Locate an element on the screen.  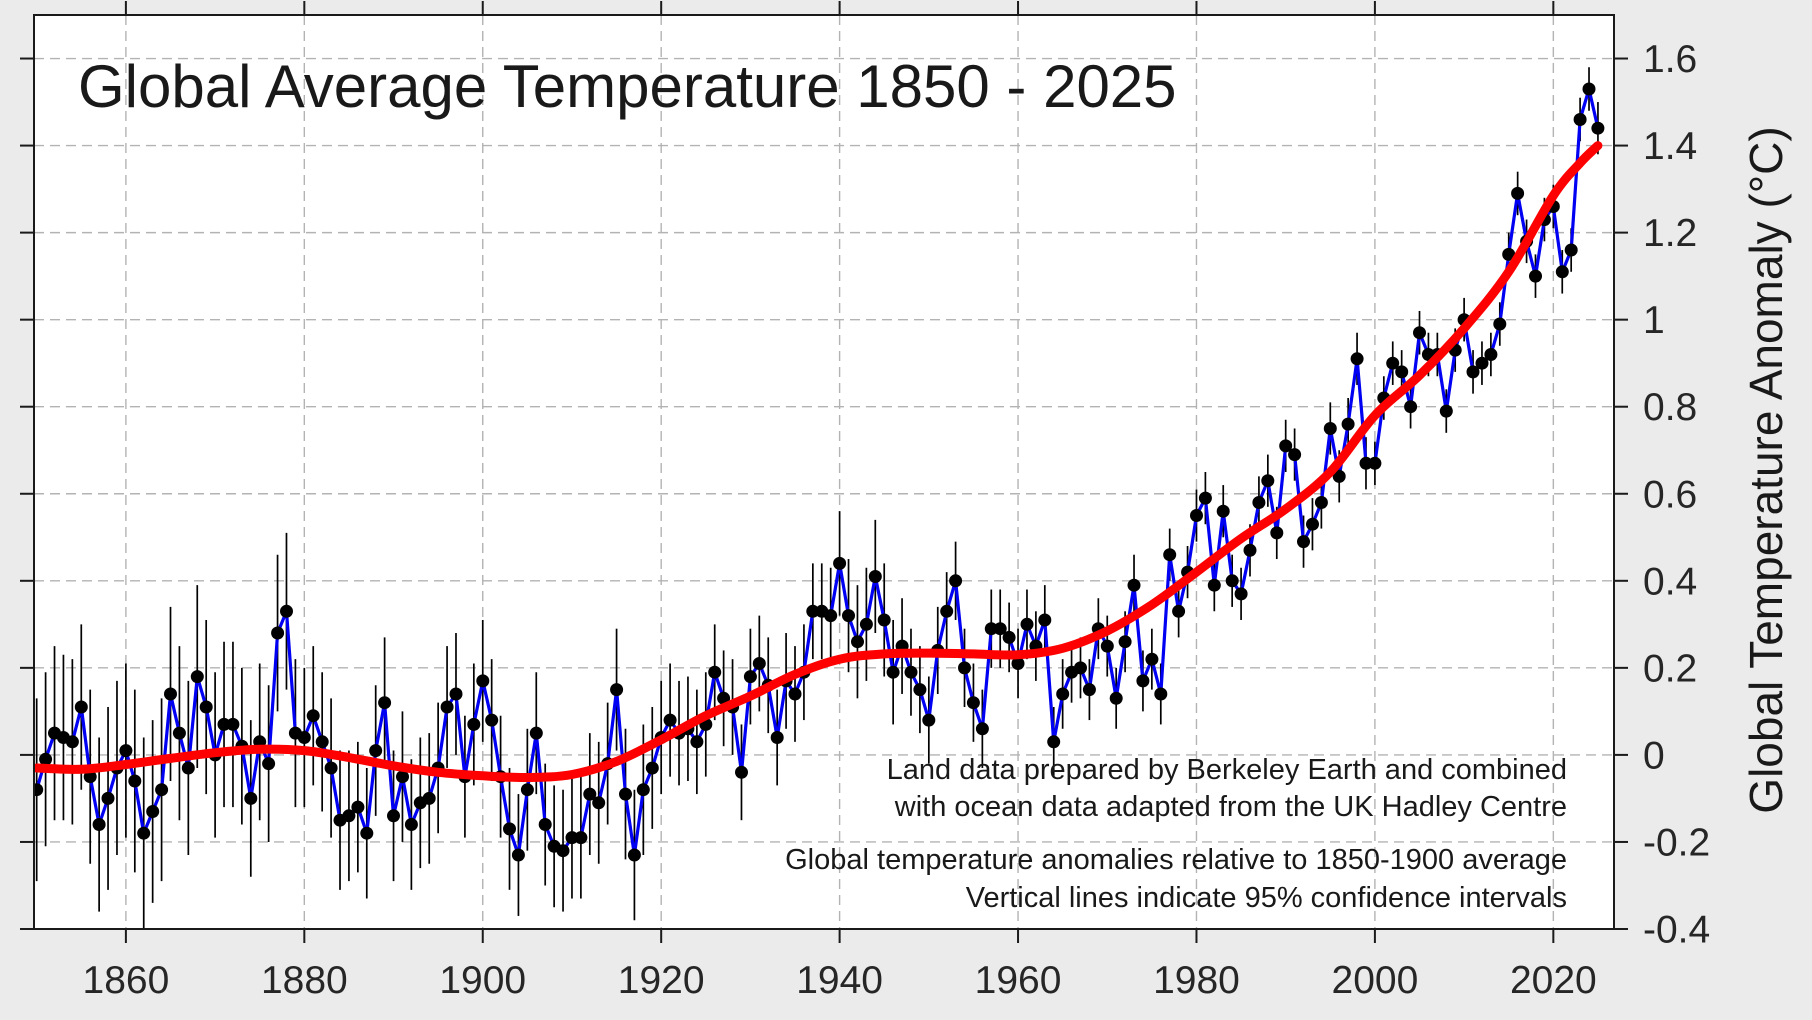
y-tick-label: 1.4 is located at coordinates (1670, 146).